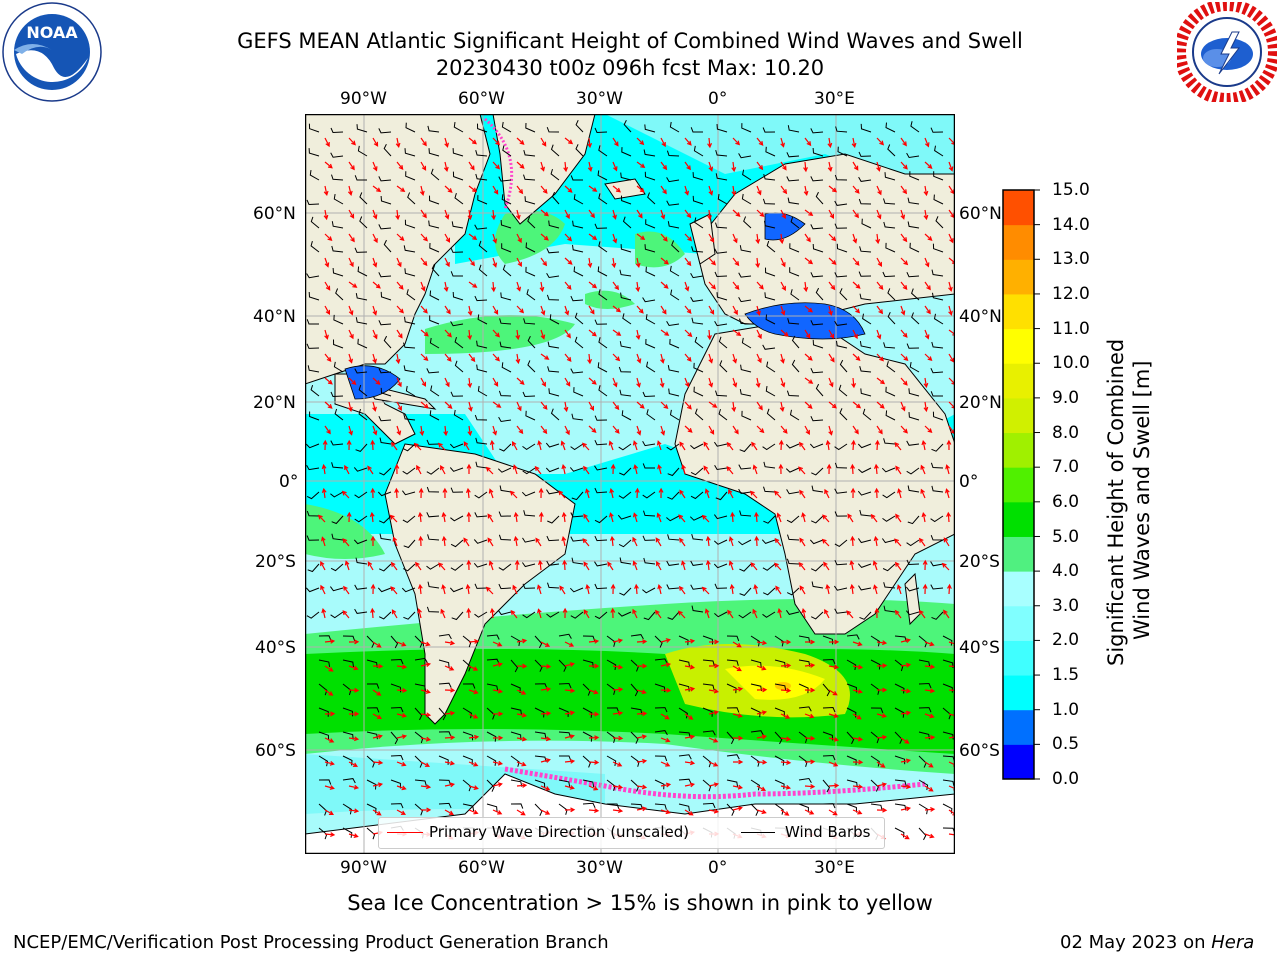 This screenshot has width=1280, height=960. I want to click on colorbar-tick-label: 11.0, so click(1071, 328).